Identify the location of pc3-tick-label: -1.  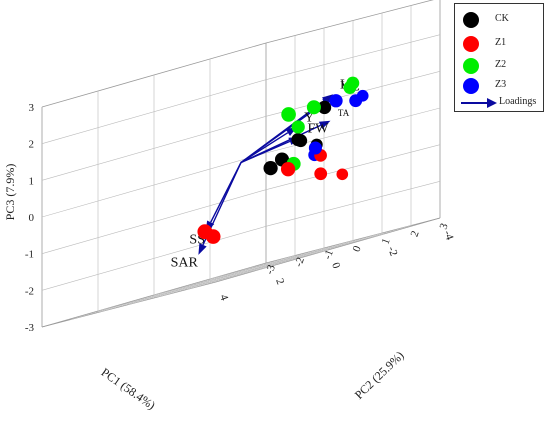
(29, 255).